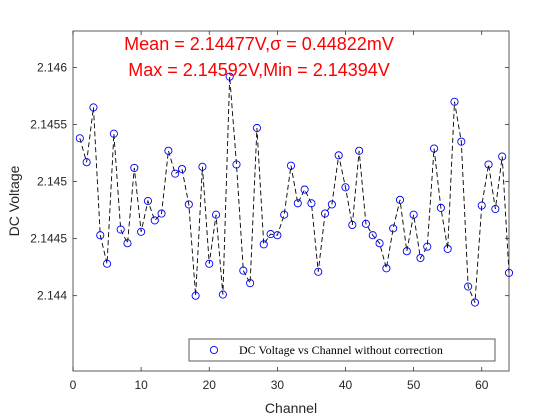 Image resolution: width=560 pixels, height=420 pixels. I want to click on y-tick-label: 2.146, so click(52, 68).